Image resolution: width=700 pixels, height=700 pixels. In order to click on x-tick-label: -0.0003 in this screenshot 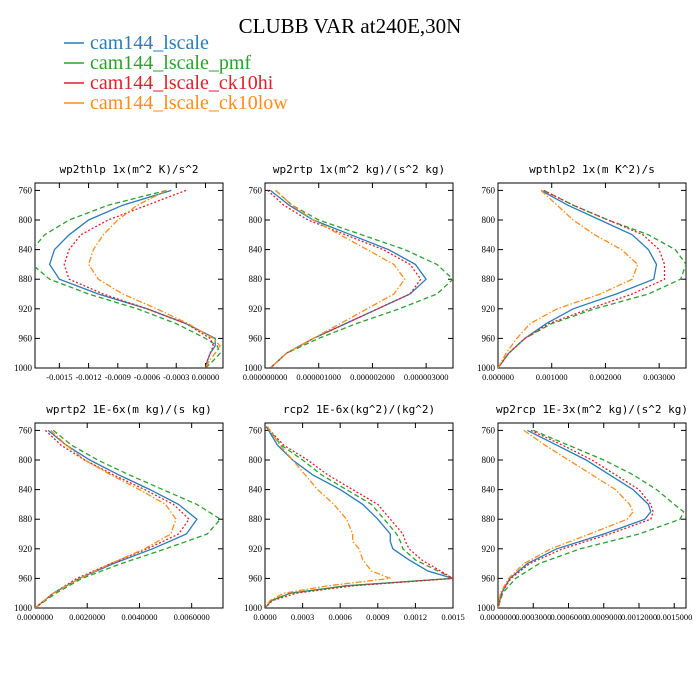, I will do `click(176, 377)`.